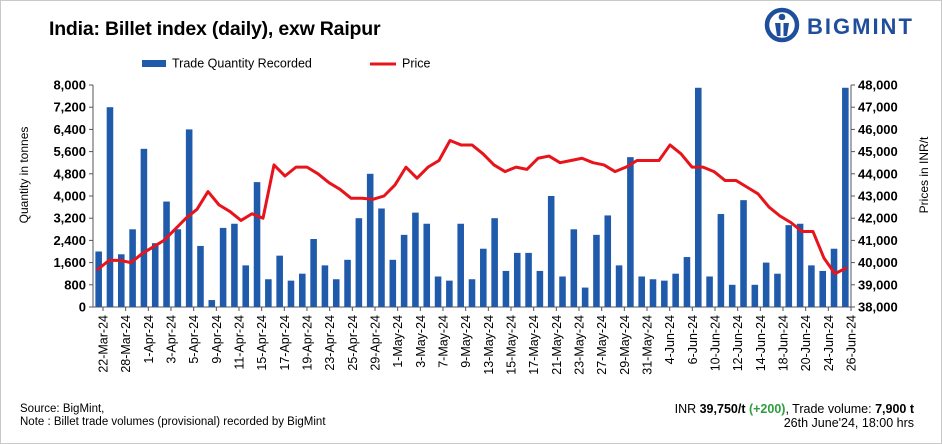  I want to click on y-axis-right-label: Prices in INR/t, so click(924, 174).